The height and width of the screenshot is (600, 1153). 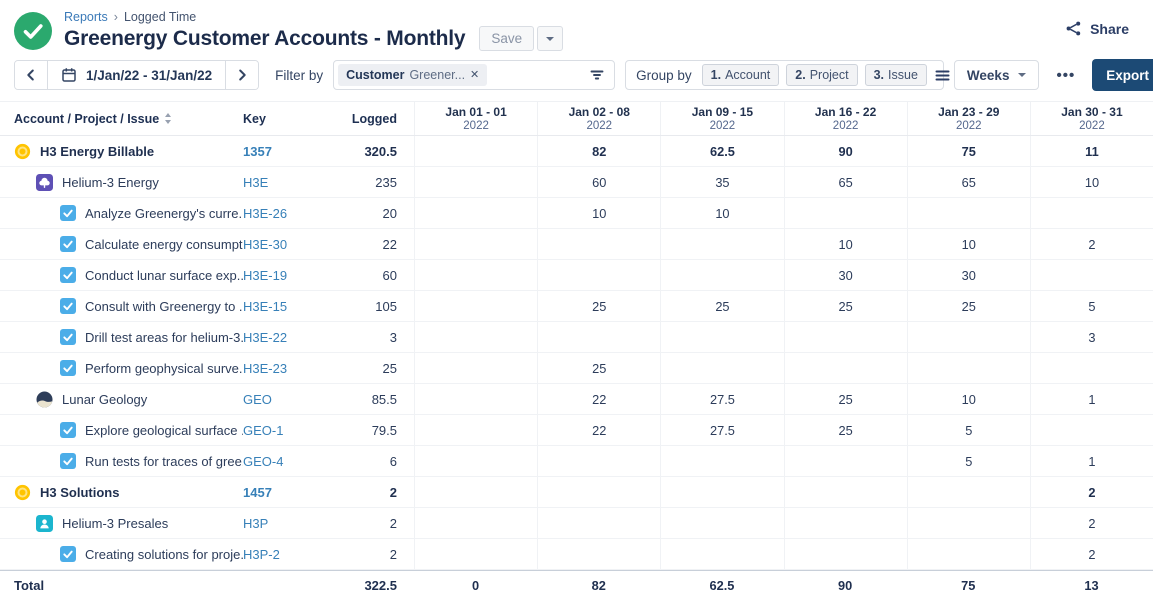 What do you see at coordinates (822, 75) in the screenshot?
I see `group-chip-project: 2. Project` at bounding box center [822, 75].